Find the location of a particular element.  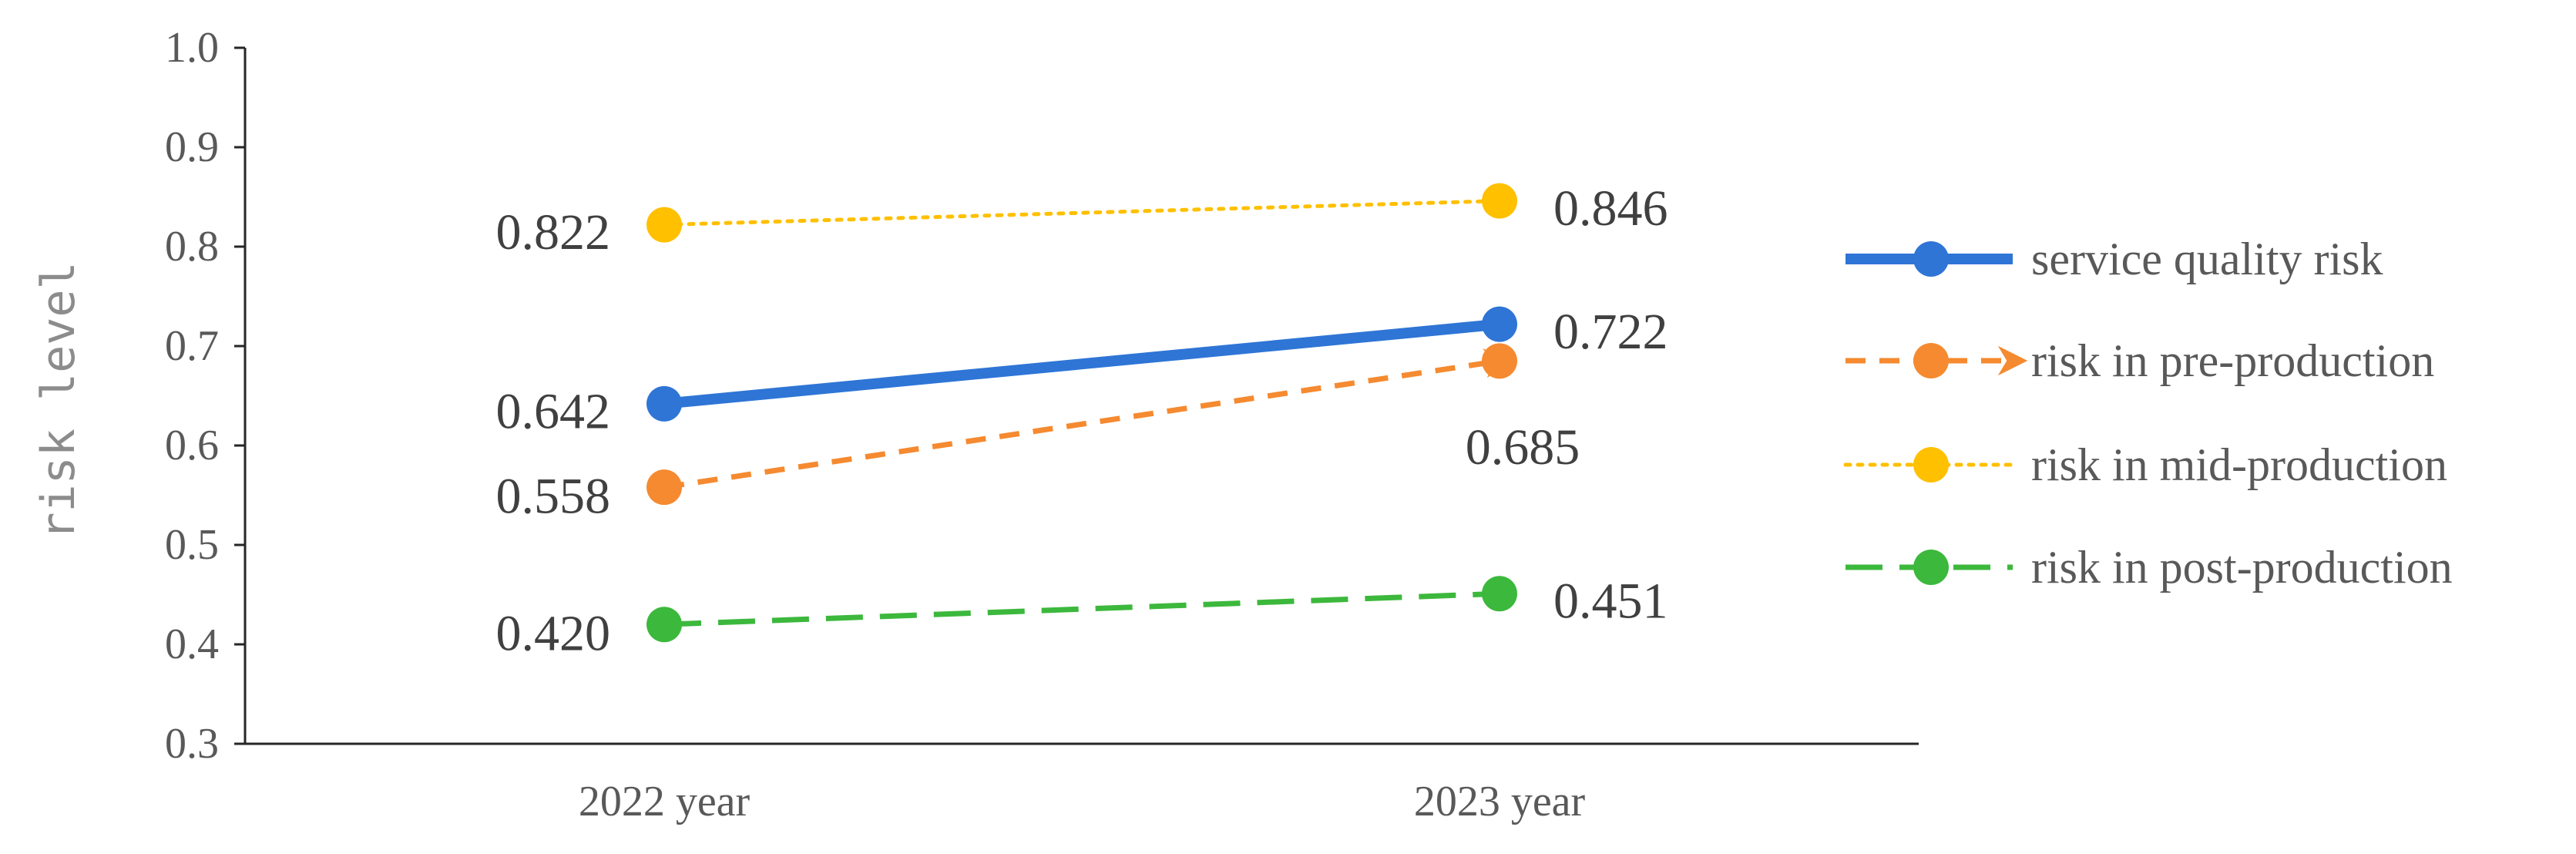

x-tick-label: 2022 year is located at coordinates (665, 801).